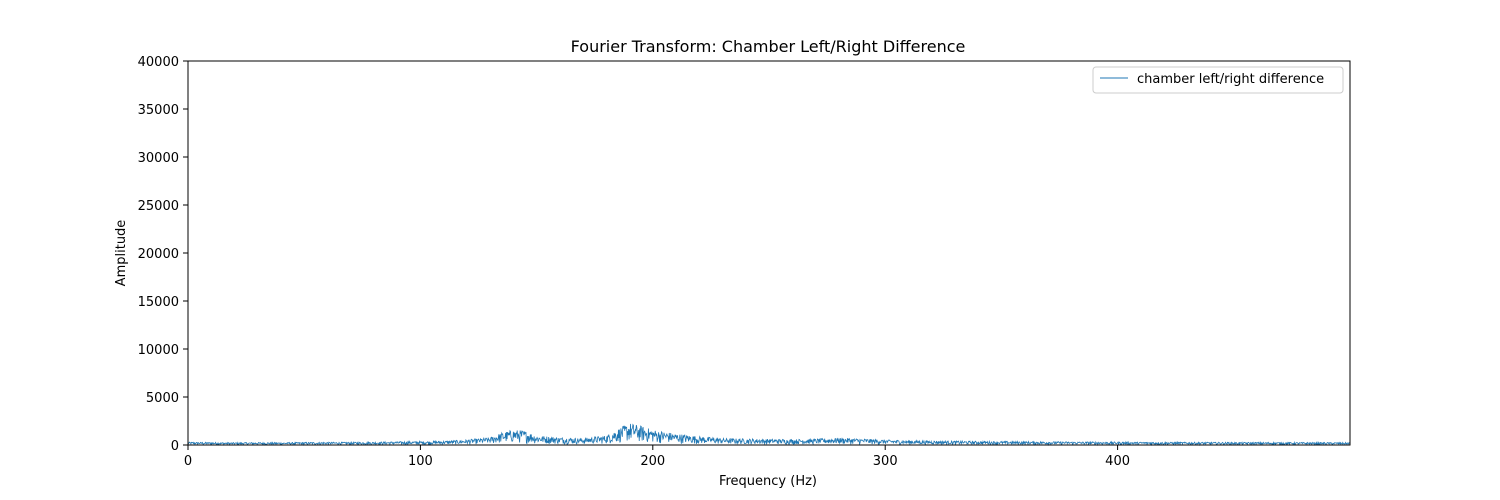 This screenshot has width=1500, height=500. Describe the element at coordinates (885, 461) in the screenshot. I see `x-tick-label: 300` at that location.